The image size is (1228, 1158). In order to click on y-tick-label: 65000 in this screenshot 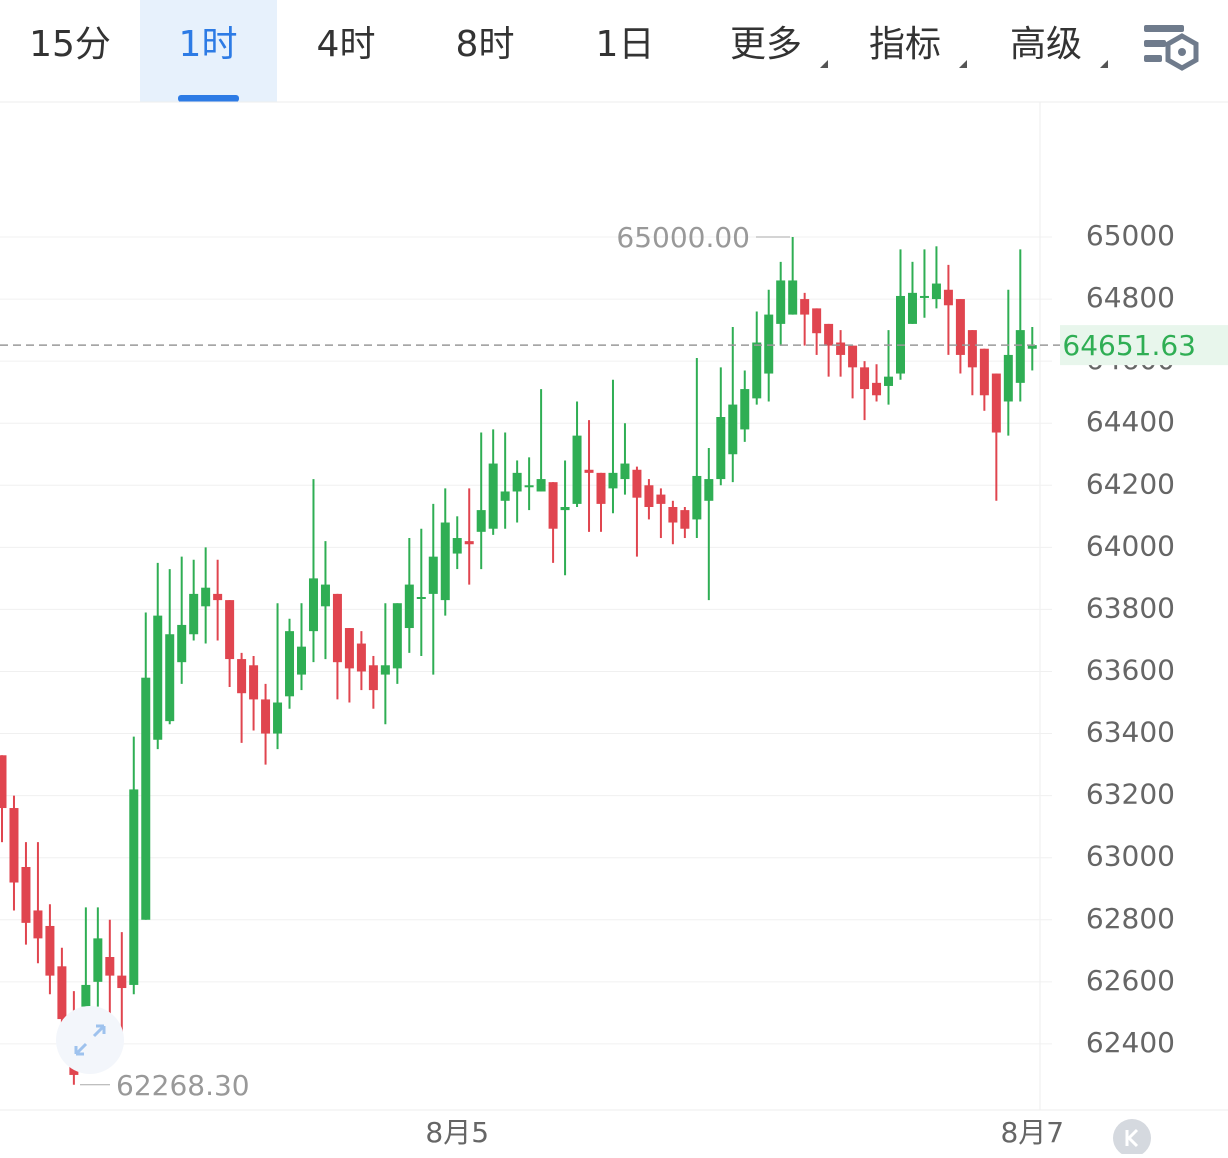, I will do `click(1130, 235)`.